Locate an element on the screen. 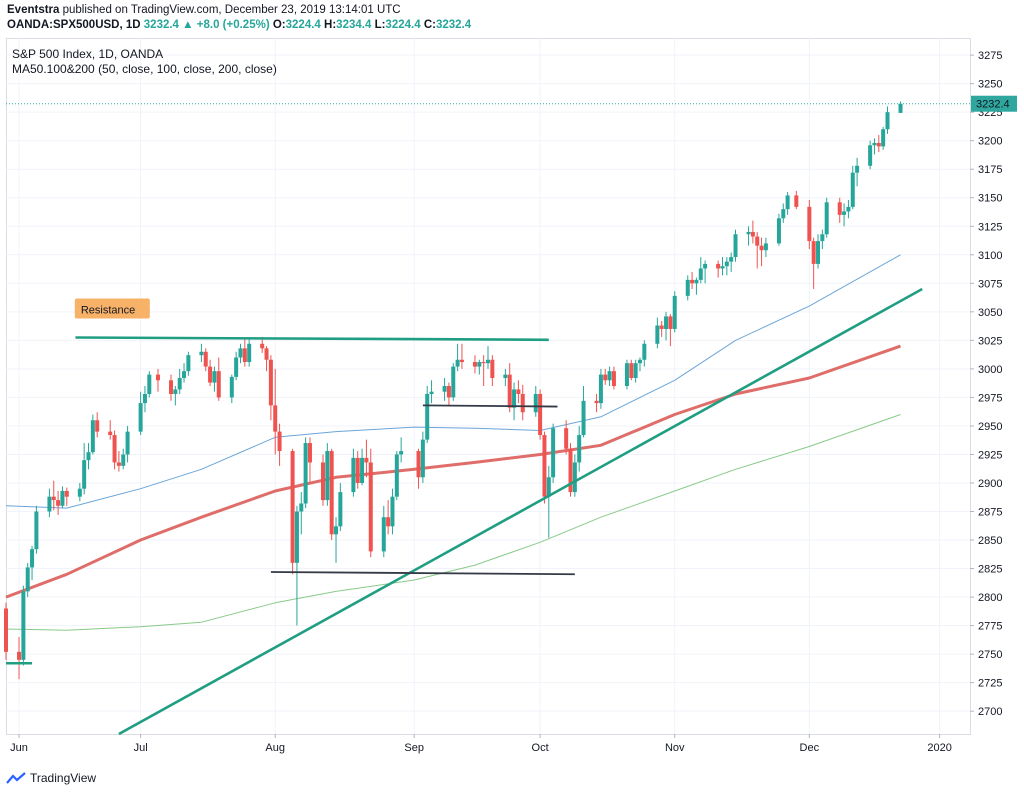 This screenshot has height=796, width=1024. y-tick-label: 3250 is located at coordinates (990, 85).